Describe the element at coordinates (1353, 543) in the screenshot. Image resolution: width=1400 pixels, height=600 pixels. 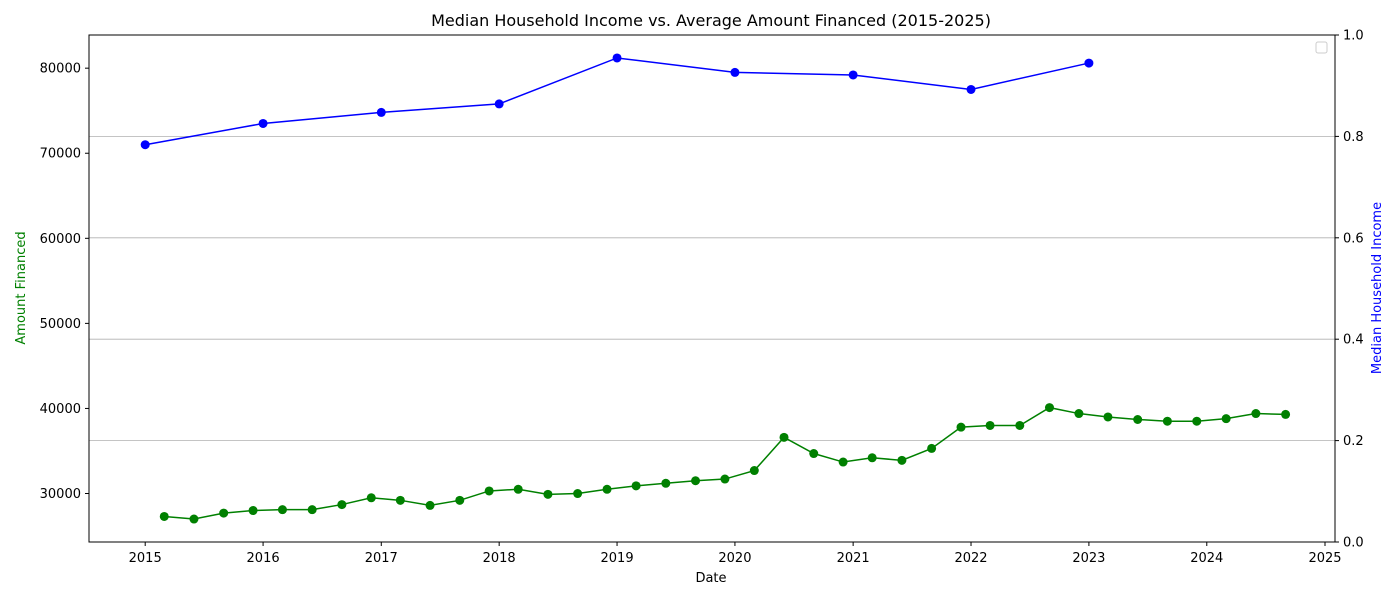
I see `y-right-tick-label: 0.0` at that location.